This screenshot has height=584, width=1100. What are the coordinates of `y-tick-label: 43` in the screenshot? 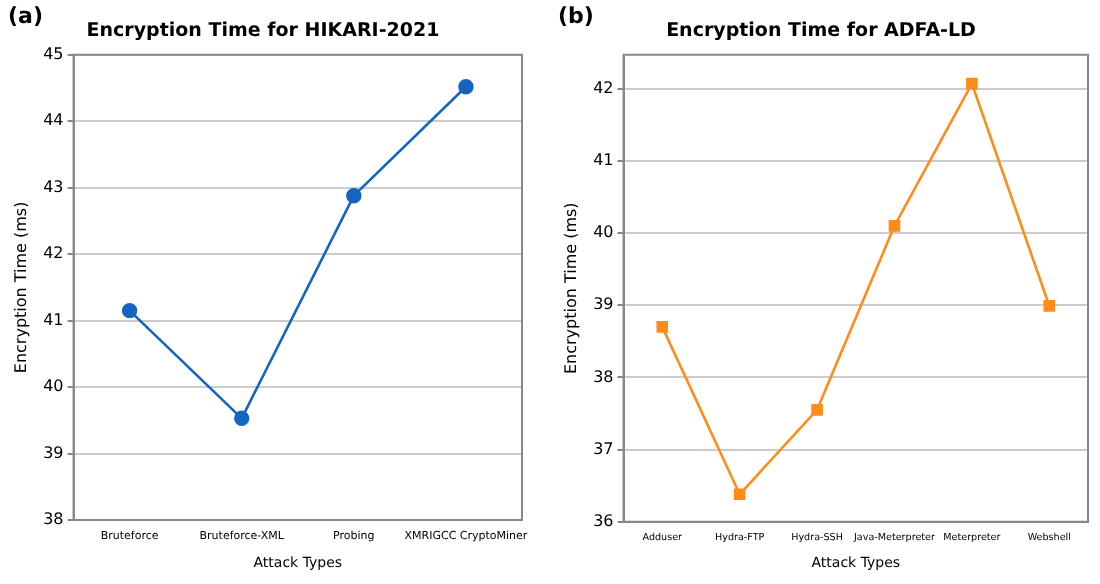 It's located at (53, 186).